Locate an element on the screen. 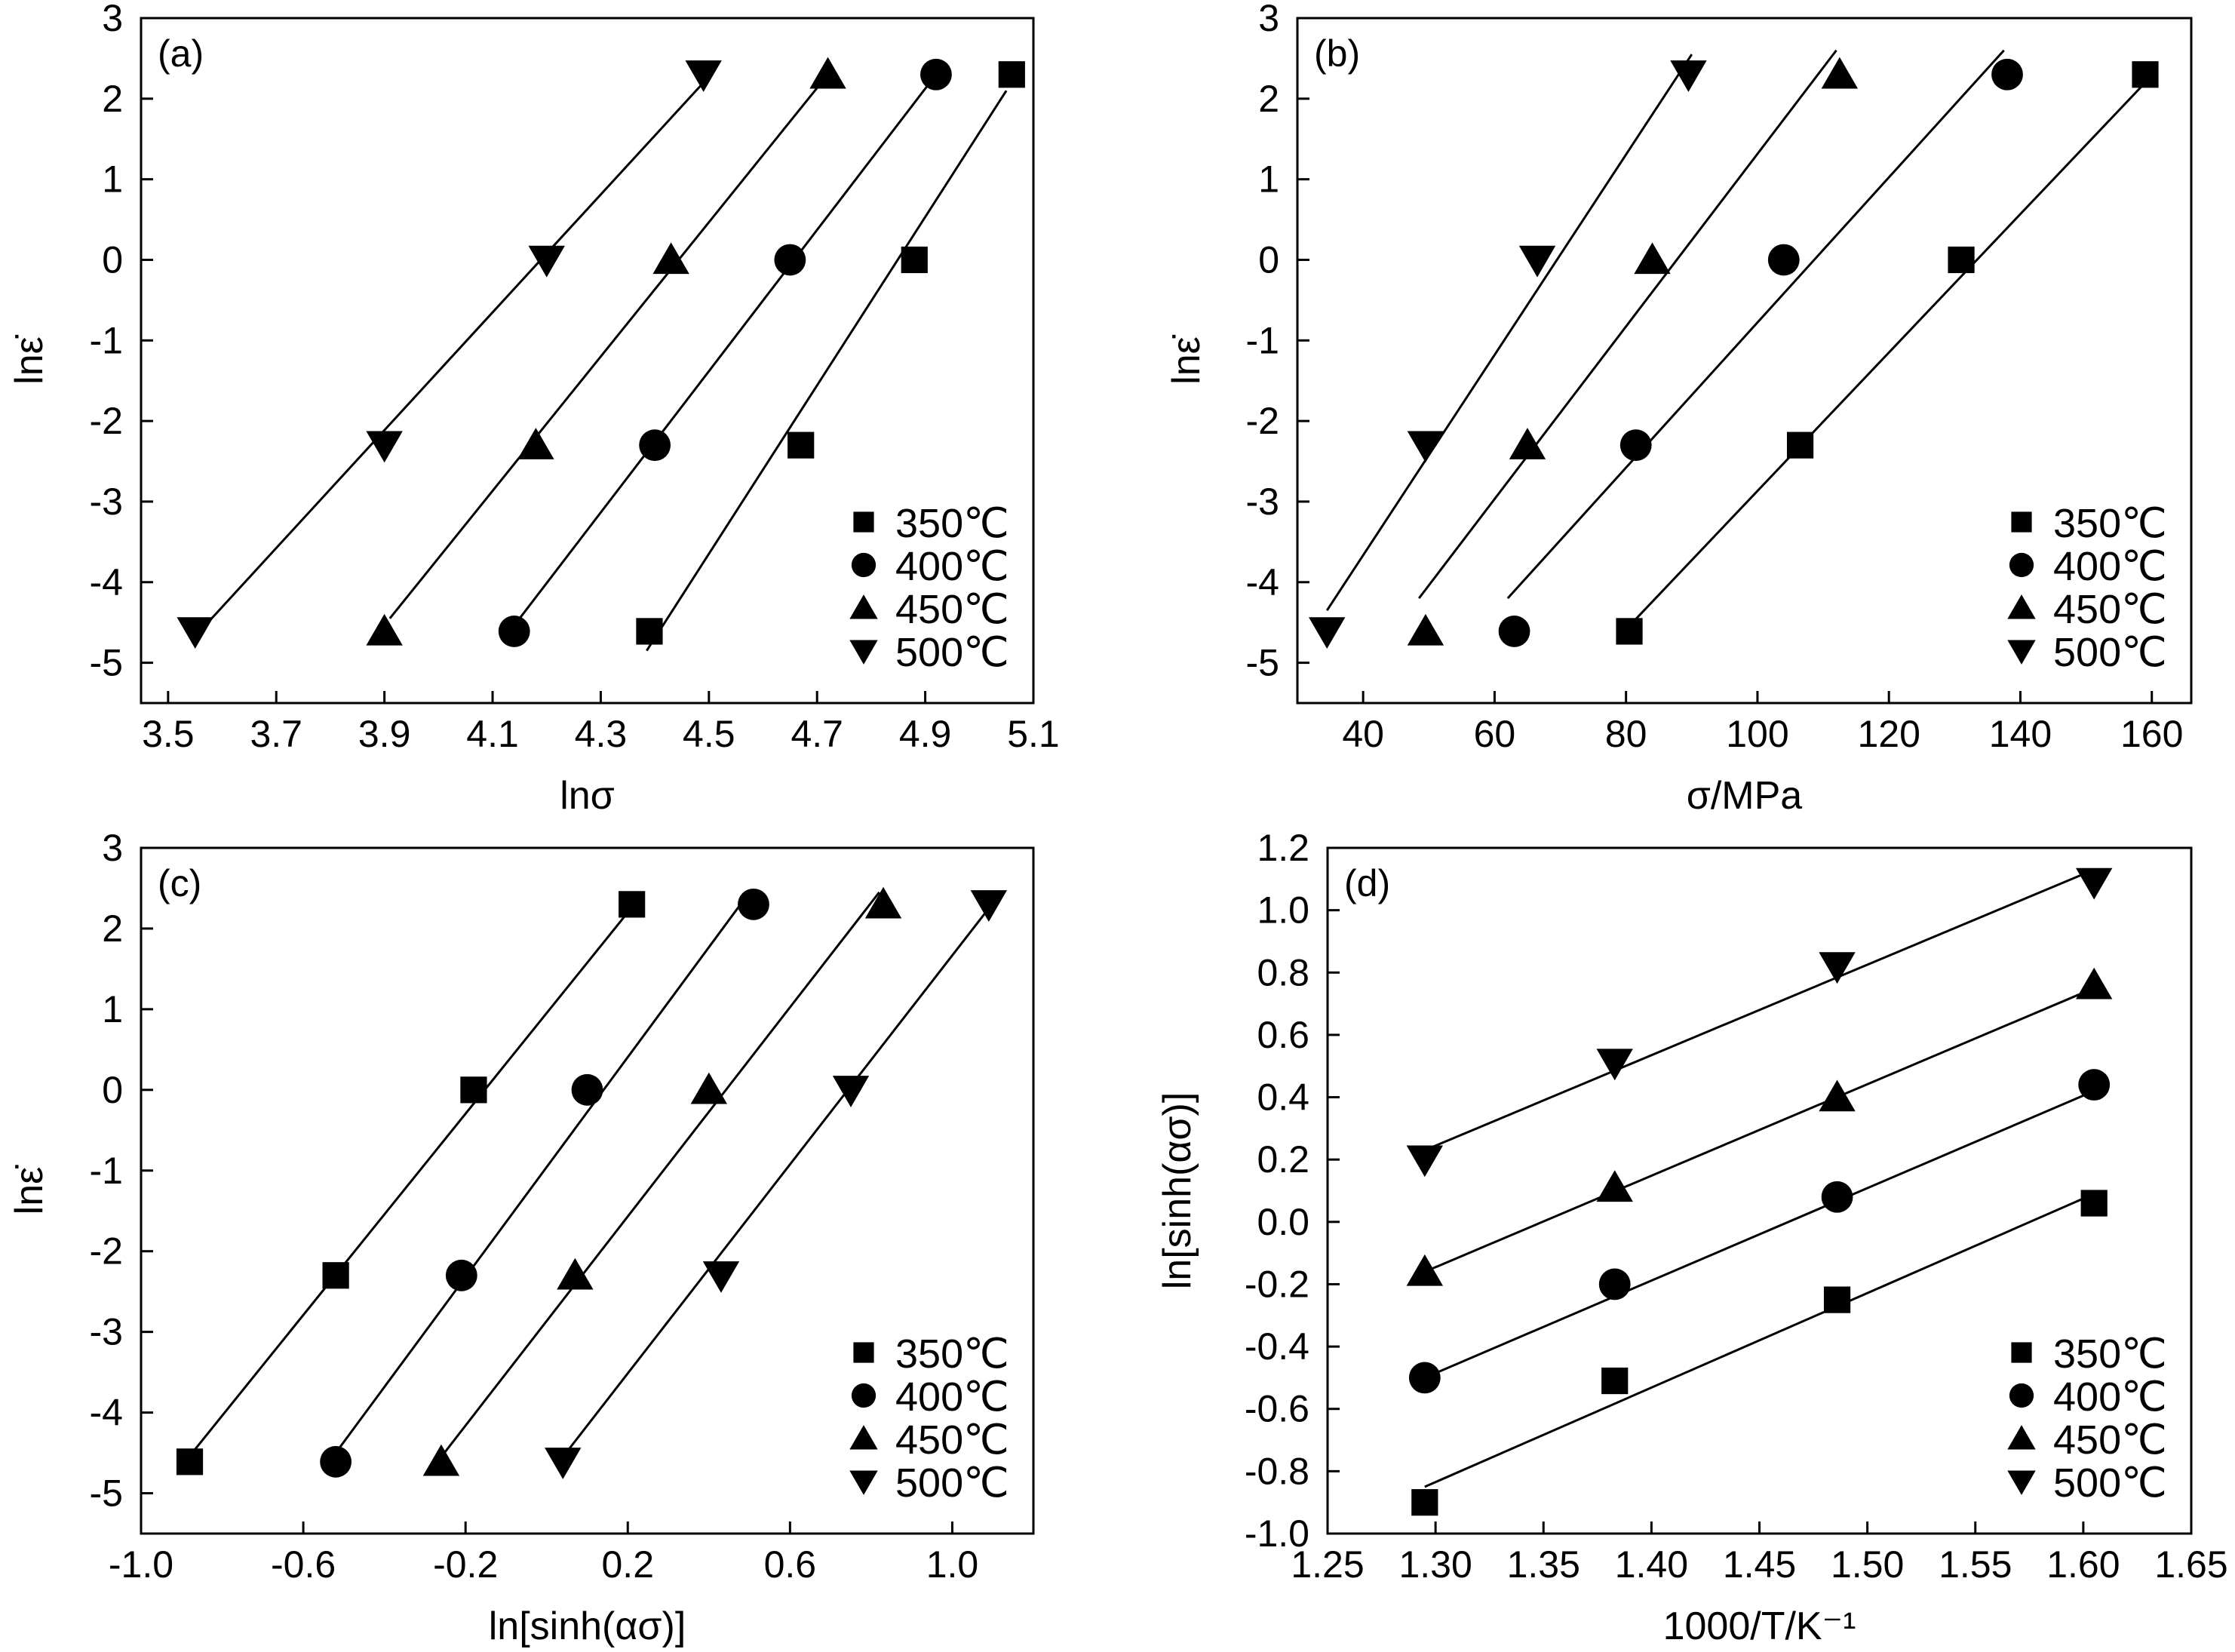 Image resolution: width=2235 pixels, height=1652 pixels. x-tick-label: 1.25 is located at coordinates (1327, 1564).